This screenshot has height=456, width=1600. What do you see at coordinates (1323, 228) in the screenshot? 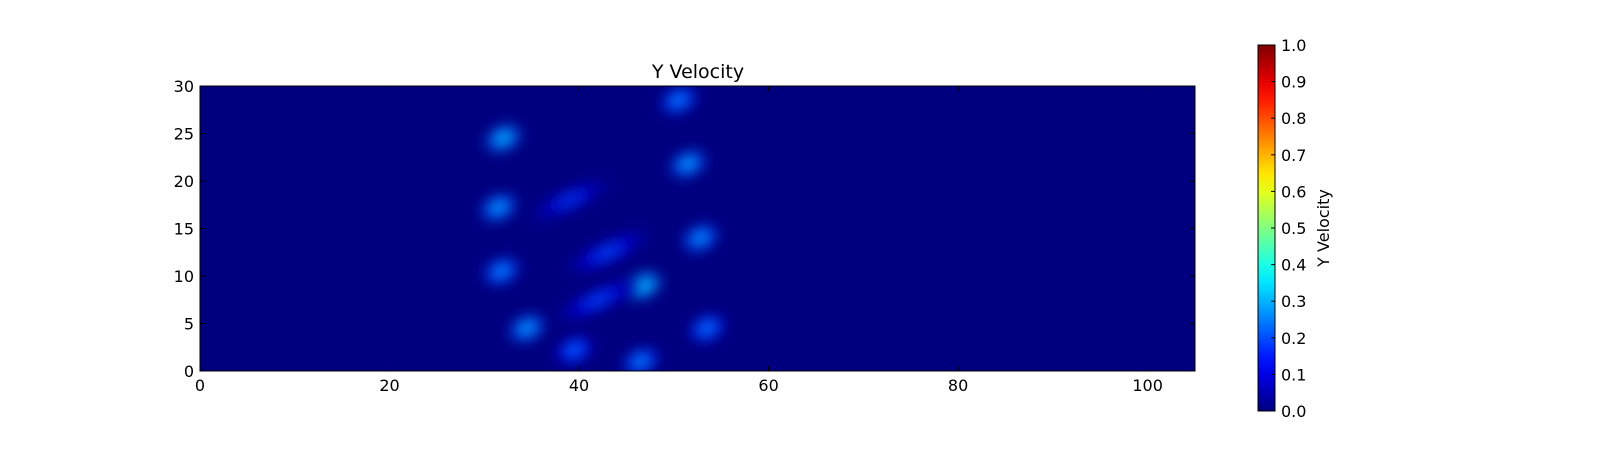
I see `colorbar-label: Y Velocity` at bounding box center [1323, 228].